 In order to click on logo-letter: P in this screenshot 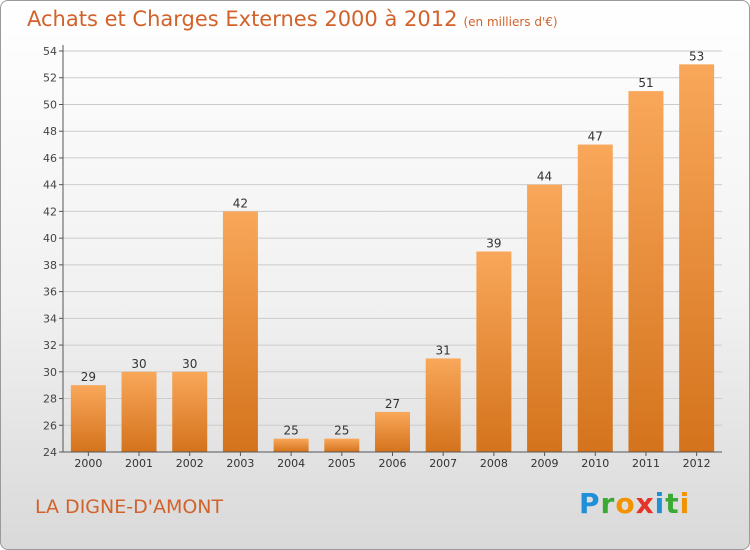, I will do `click(590, 503)`.